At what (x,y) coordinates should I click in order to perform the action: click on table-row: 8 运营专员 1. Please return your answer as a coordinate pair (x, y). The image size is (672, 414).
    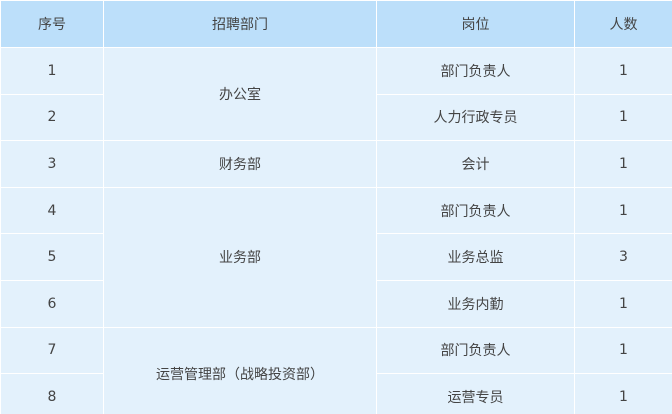
    Looking at the image, I should click on (336, 393).